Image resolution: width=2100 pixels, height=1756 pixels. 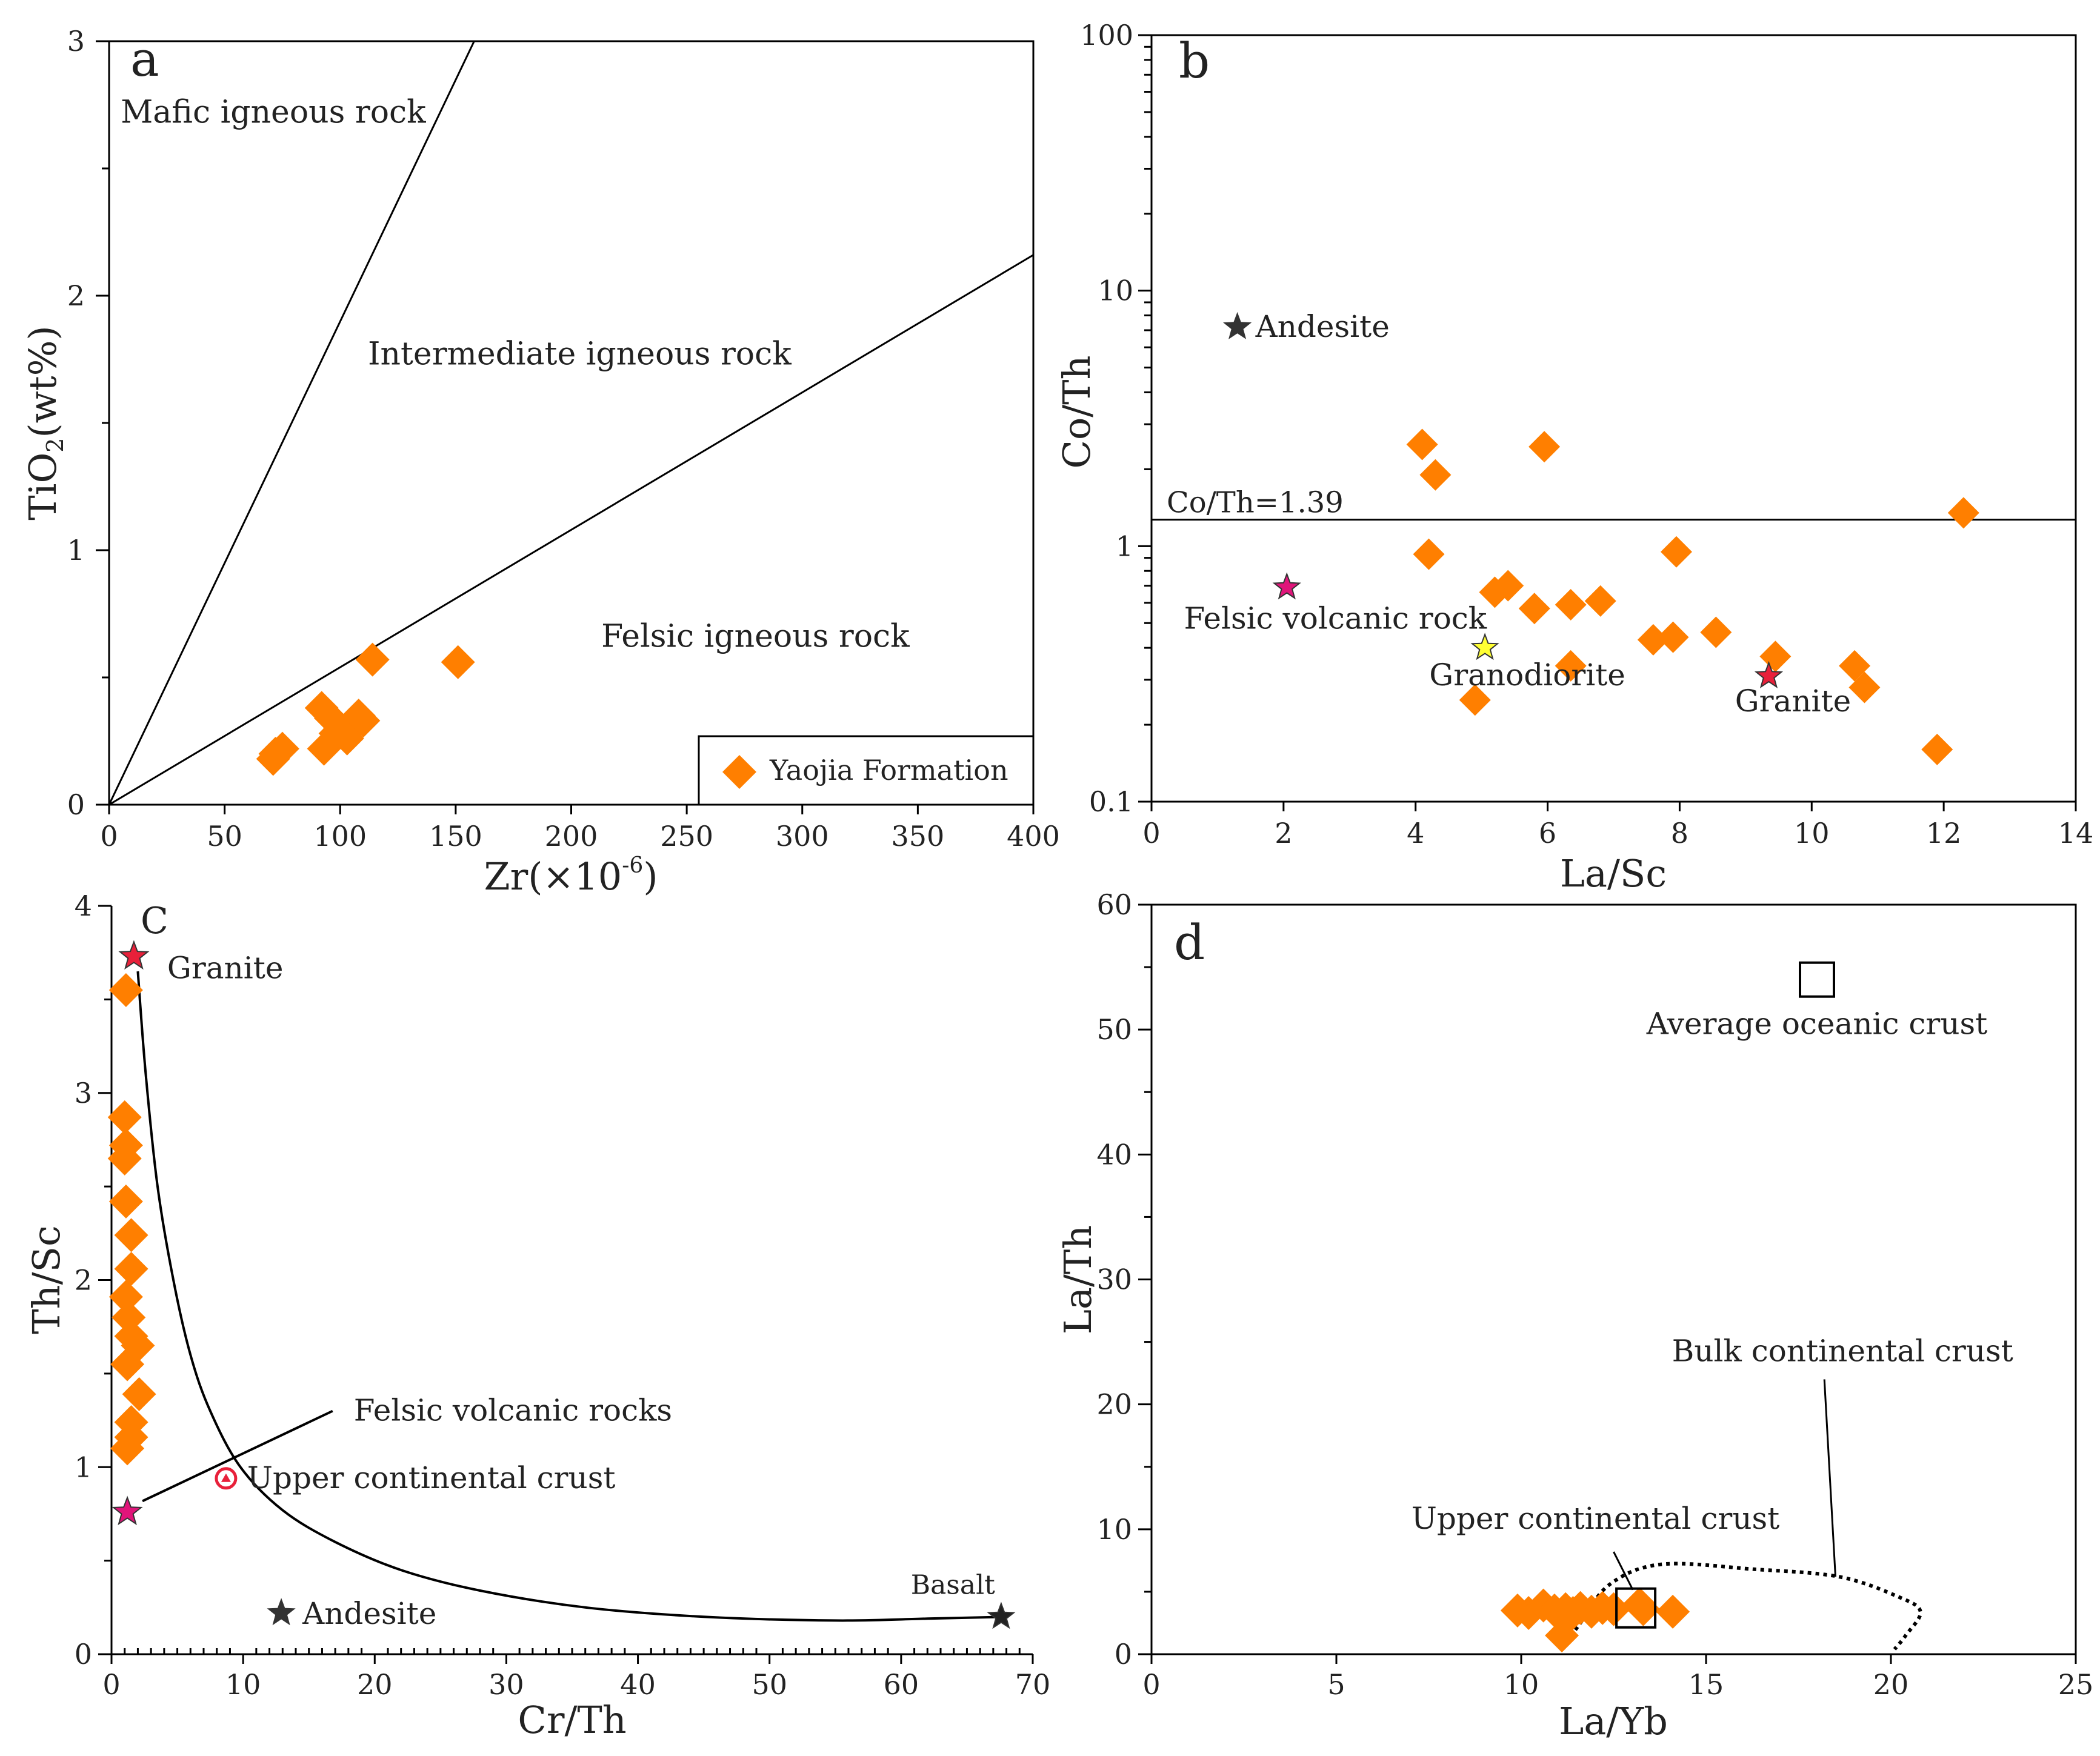 I want to click on x-tick-label: 4, so click(x=1415, y=833).